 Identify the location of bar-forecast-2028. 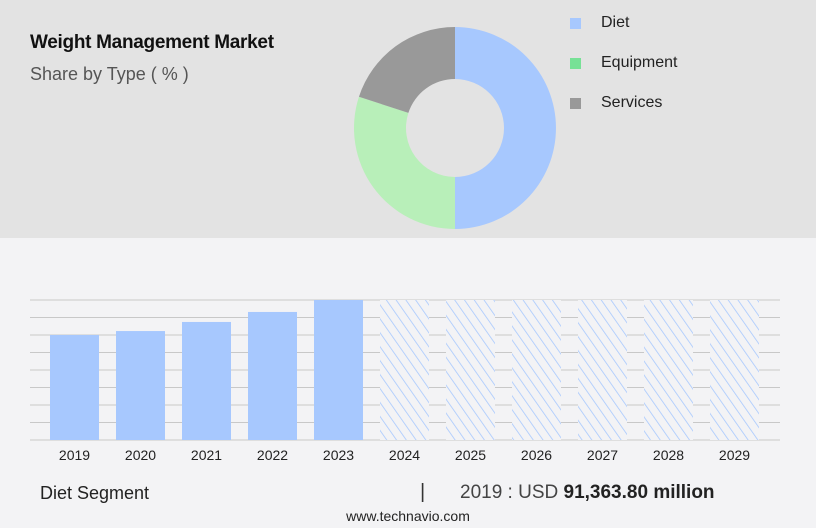
(668, 370).